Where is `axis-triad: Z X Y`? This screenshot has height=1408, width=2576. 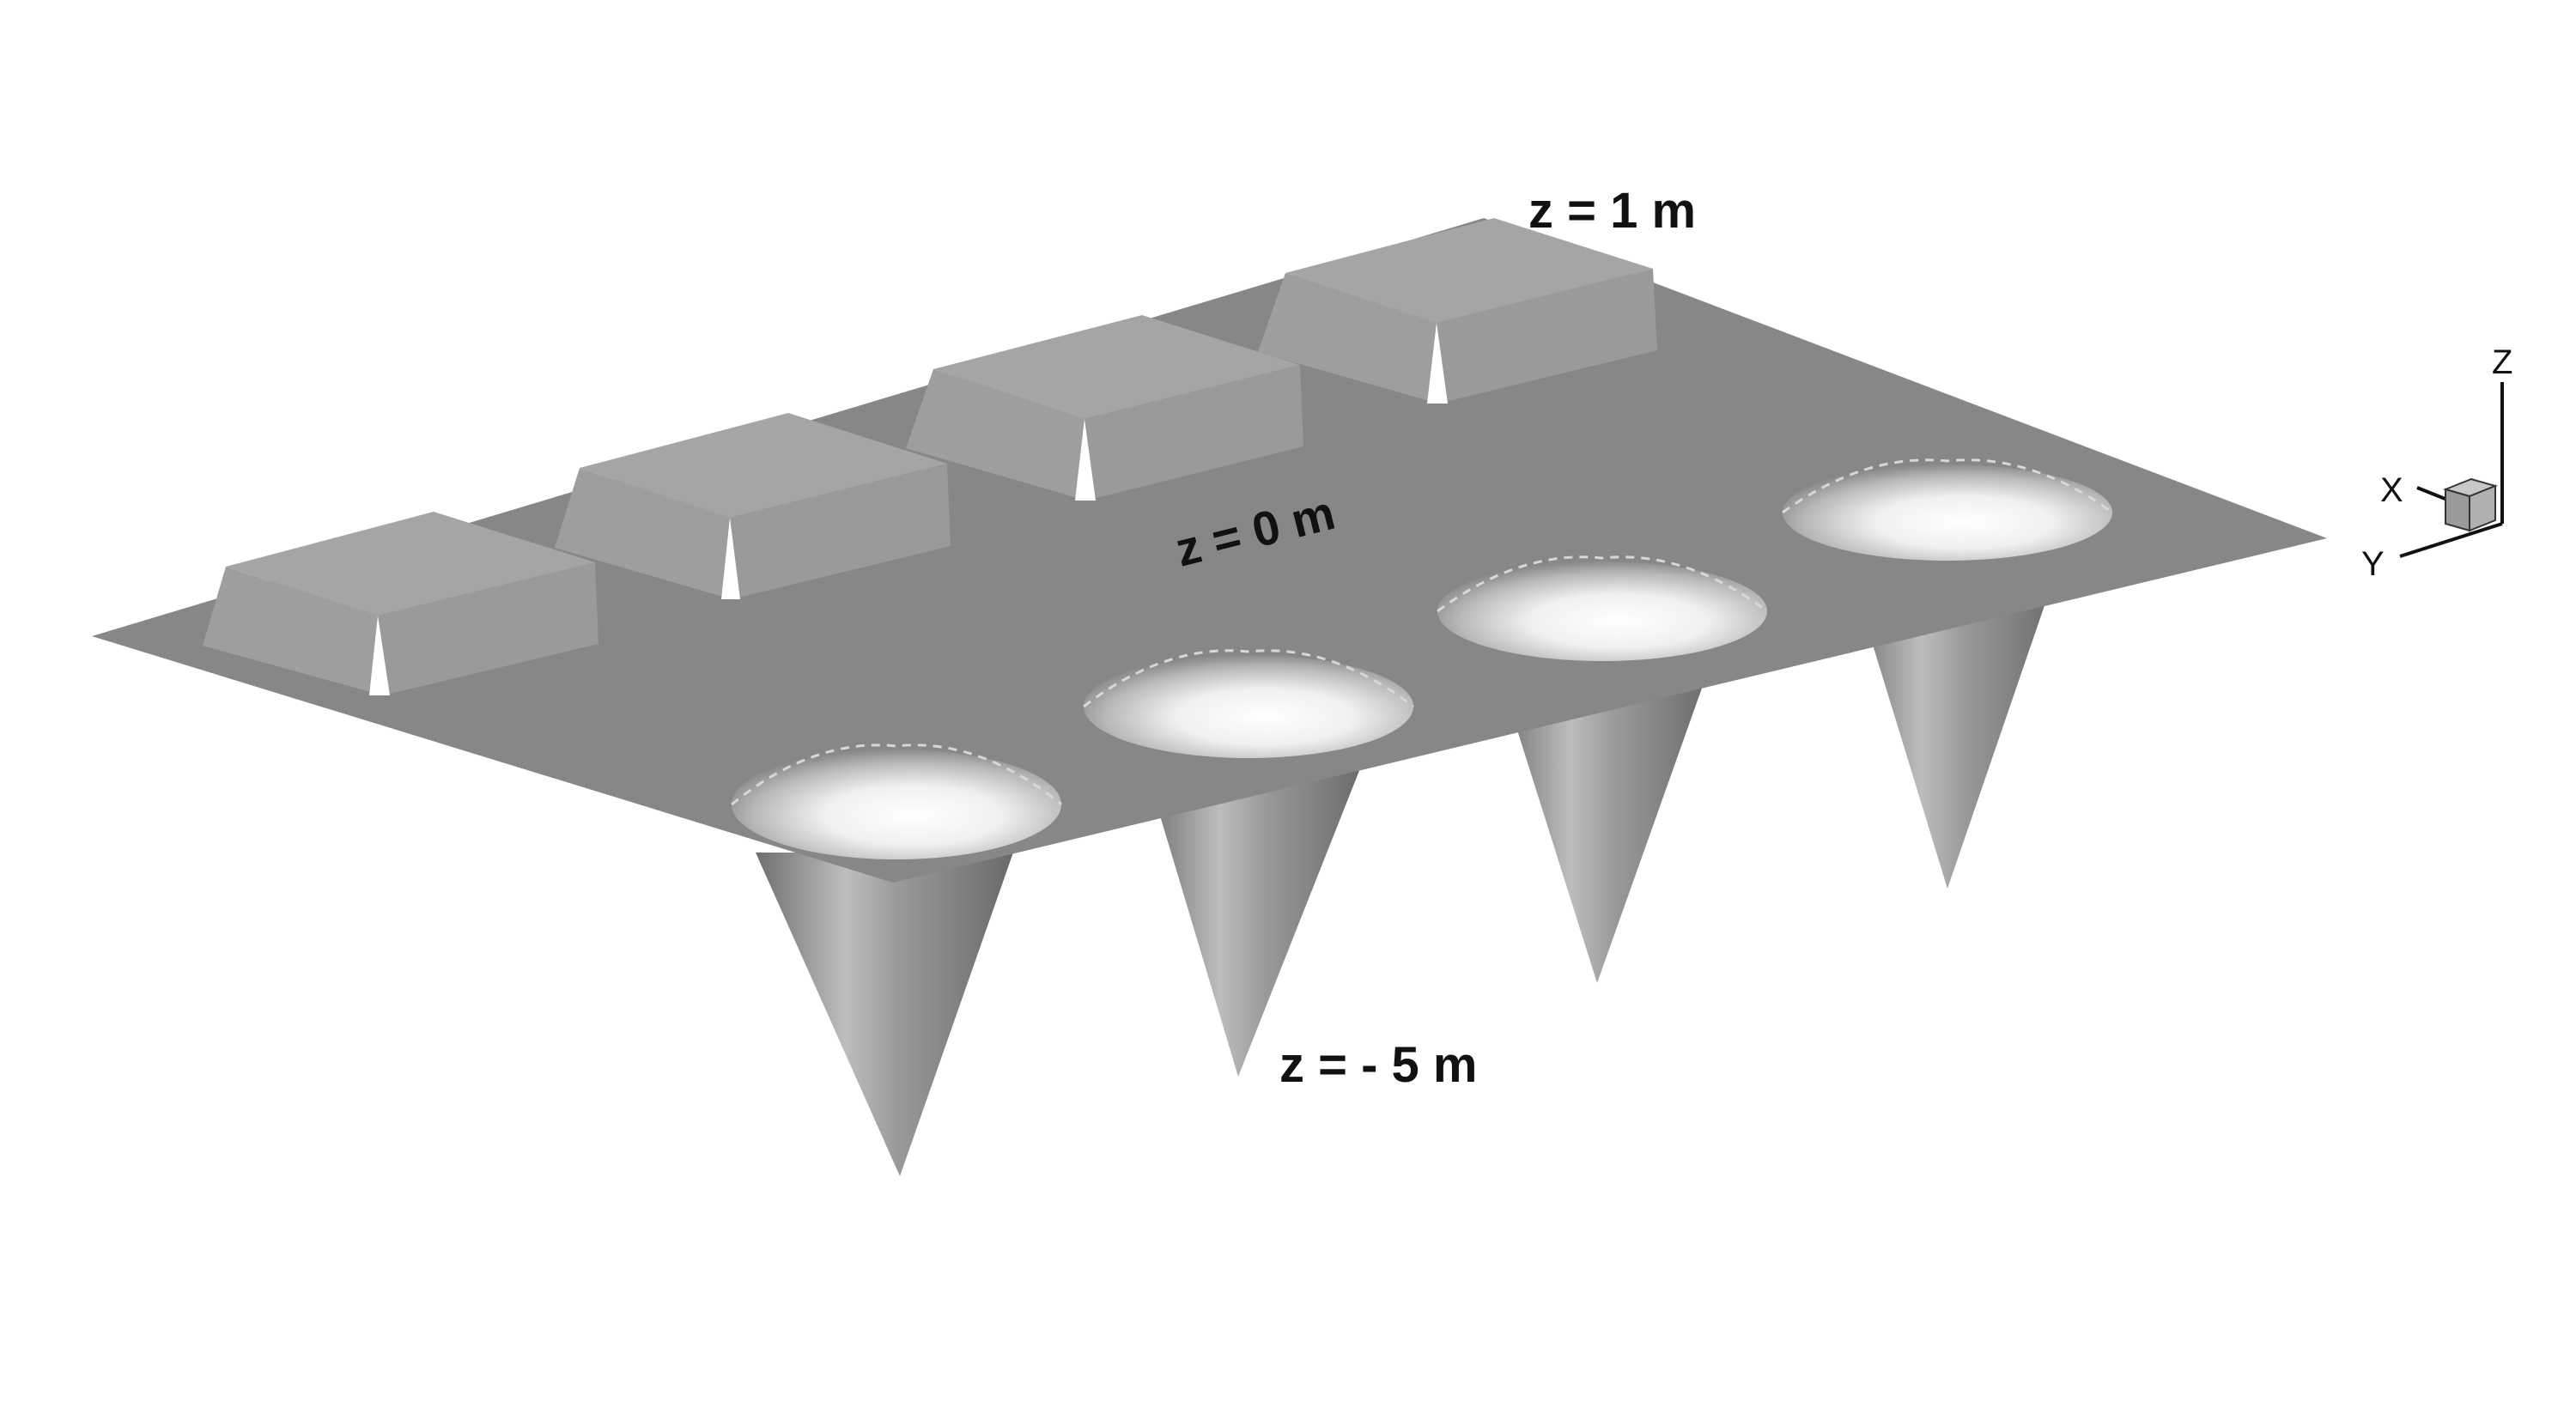 axis-triad: Z X Y is located at coordinates (2436, 463).